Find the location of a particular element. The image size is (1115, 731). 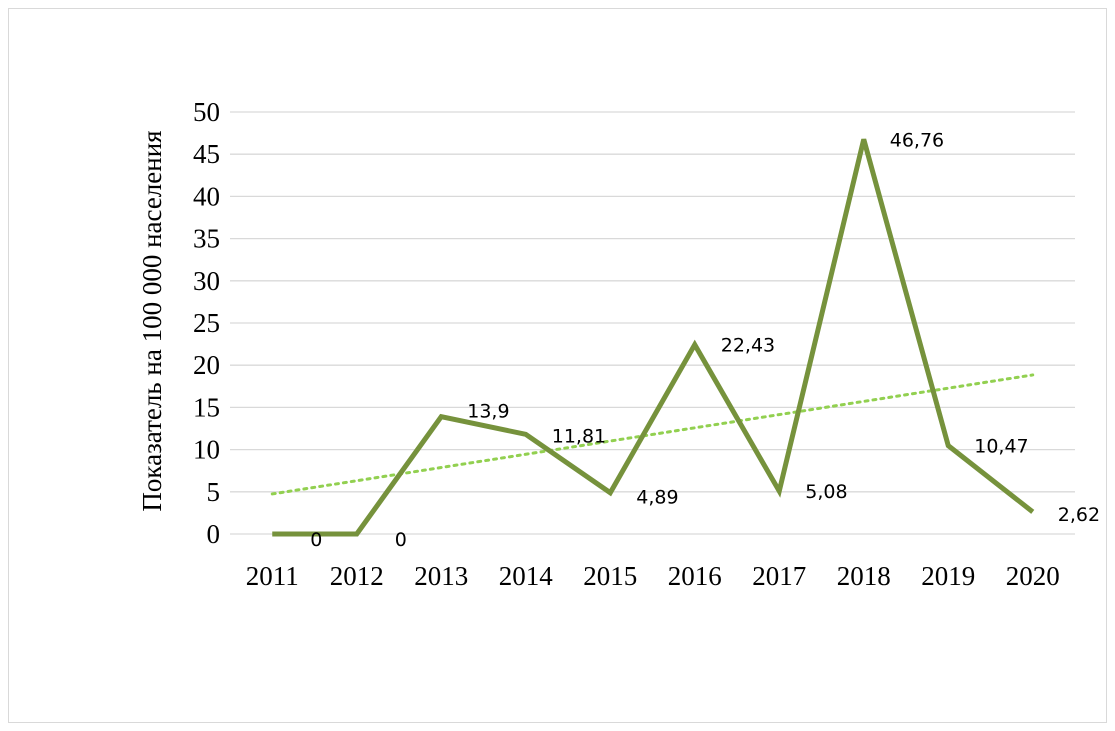

data-label: 11,81 is located at coordinates (579, 436).